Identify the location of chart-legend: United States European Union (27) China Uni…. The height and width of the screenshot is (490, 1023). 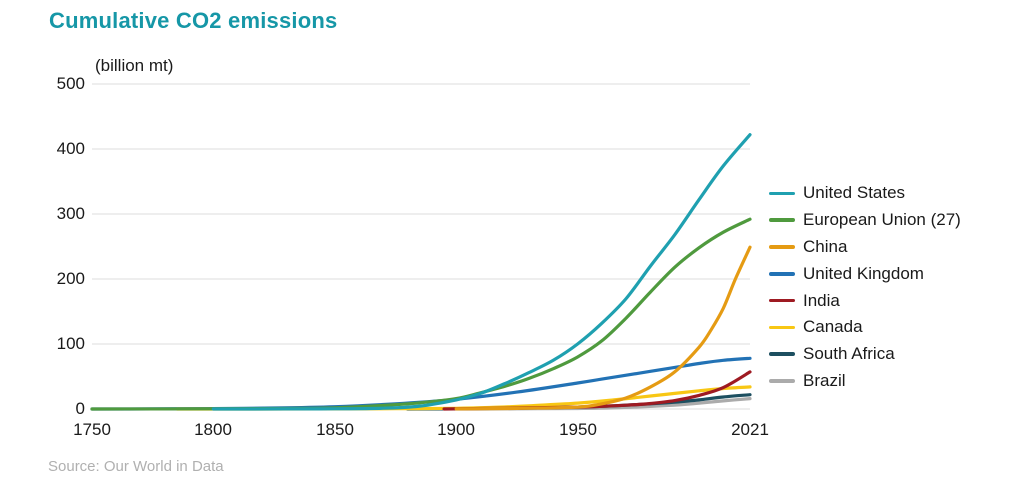
(865, 287).